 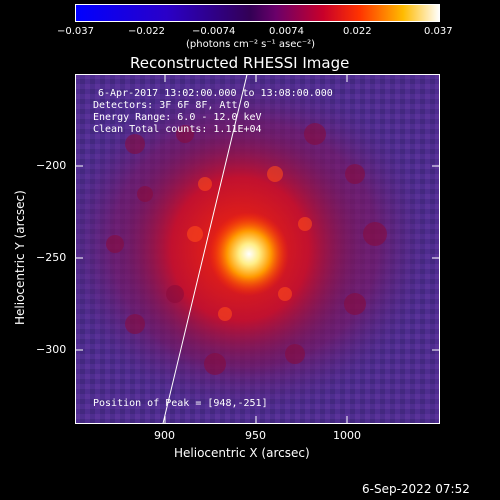 I want to click on colorbar-tick-3: −0.0074, so click(x=214, y=31).